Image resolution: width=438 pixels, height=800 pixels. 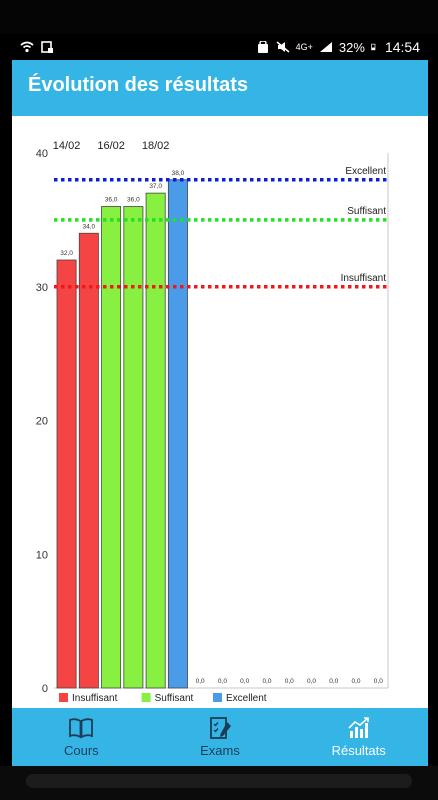 What do you see at coordinates (42, 555) in the screenshot?
I see `y-tick-label: 10` at bounding box center [42, 555].